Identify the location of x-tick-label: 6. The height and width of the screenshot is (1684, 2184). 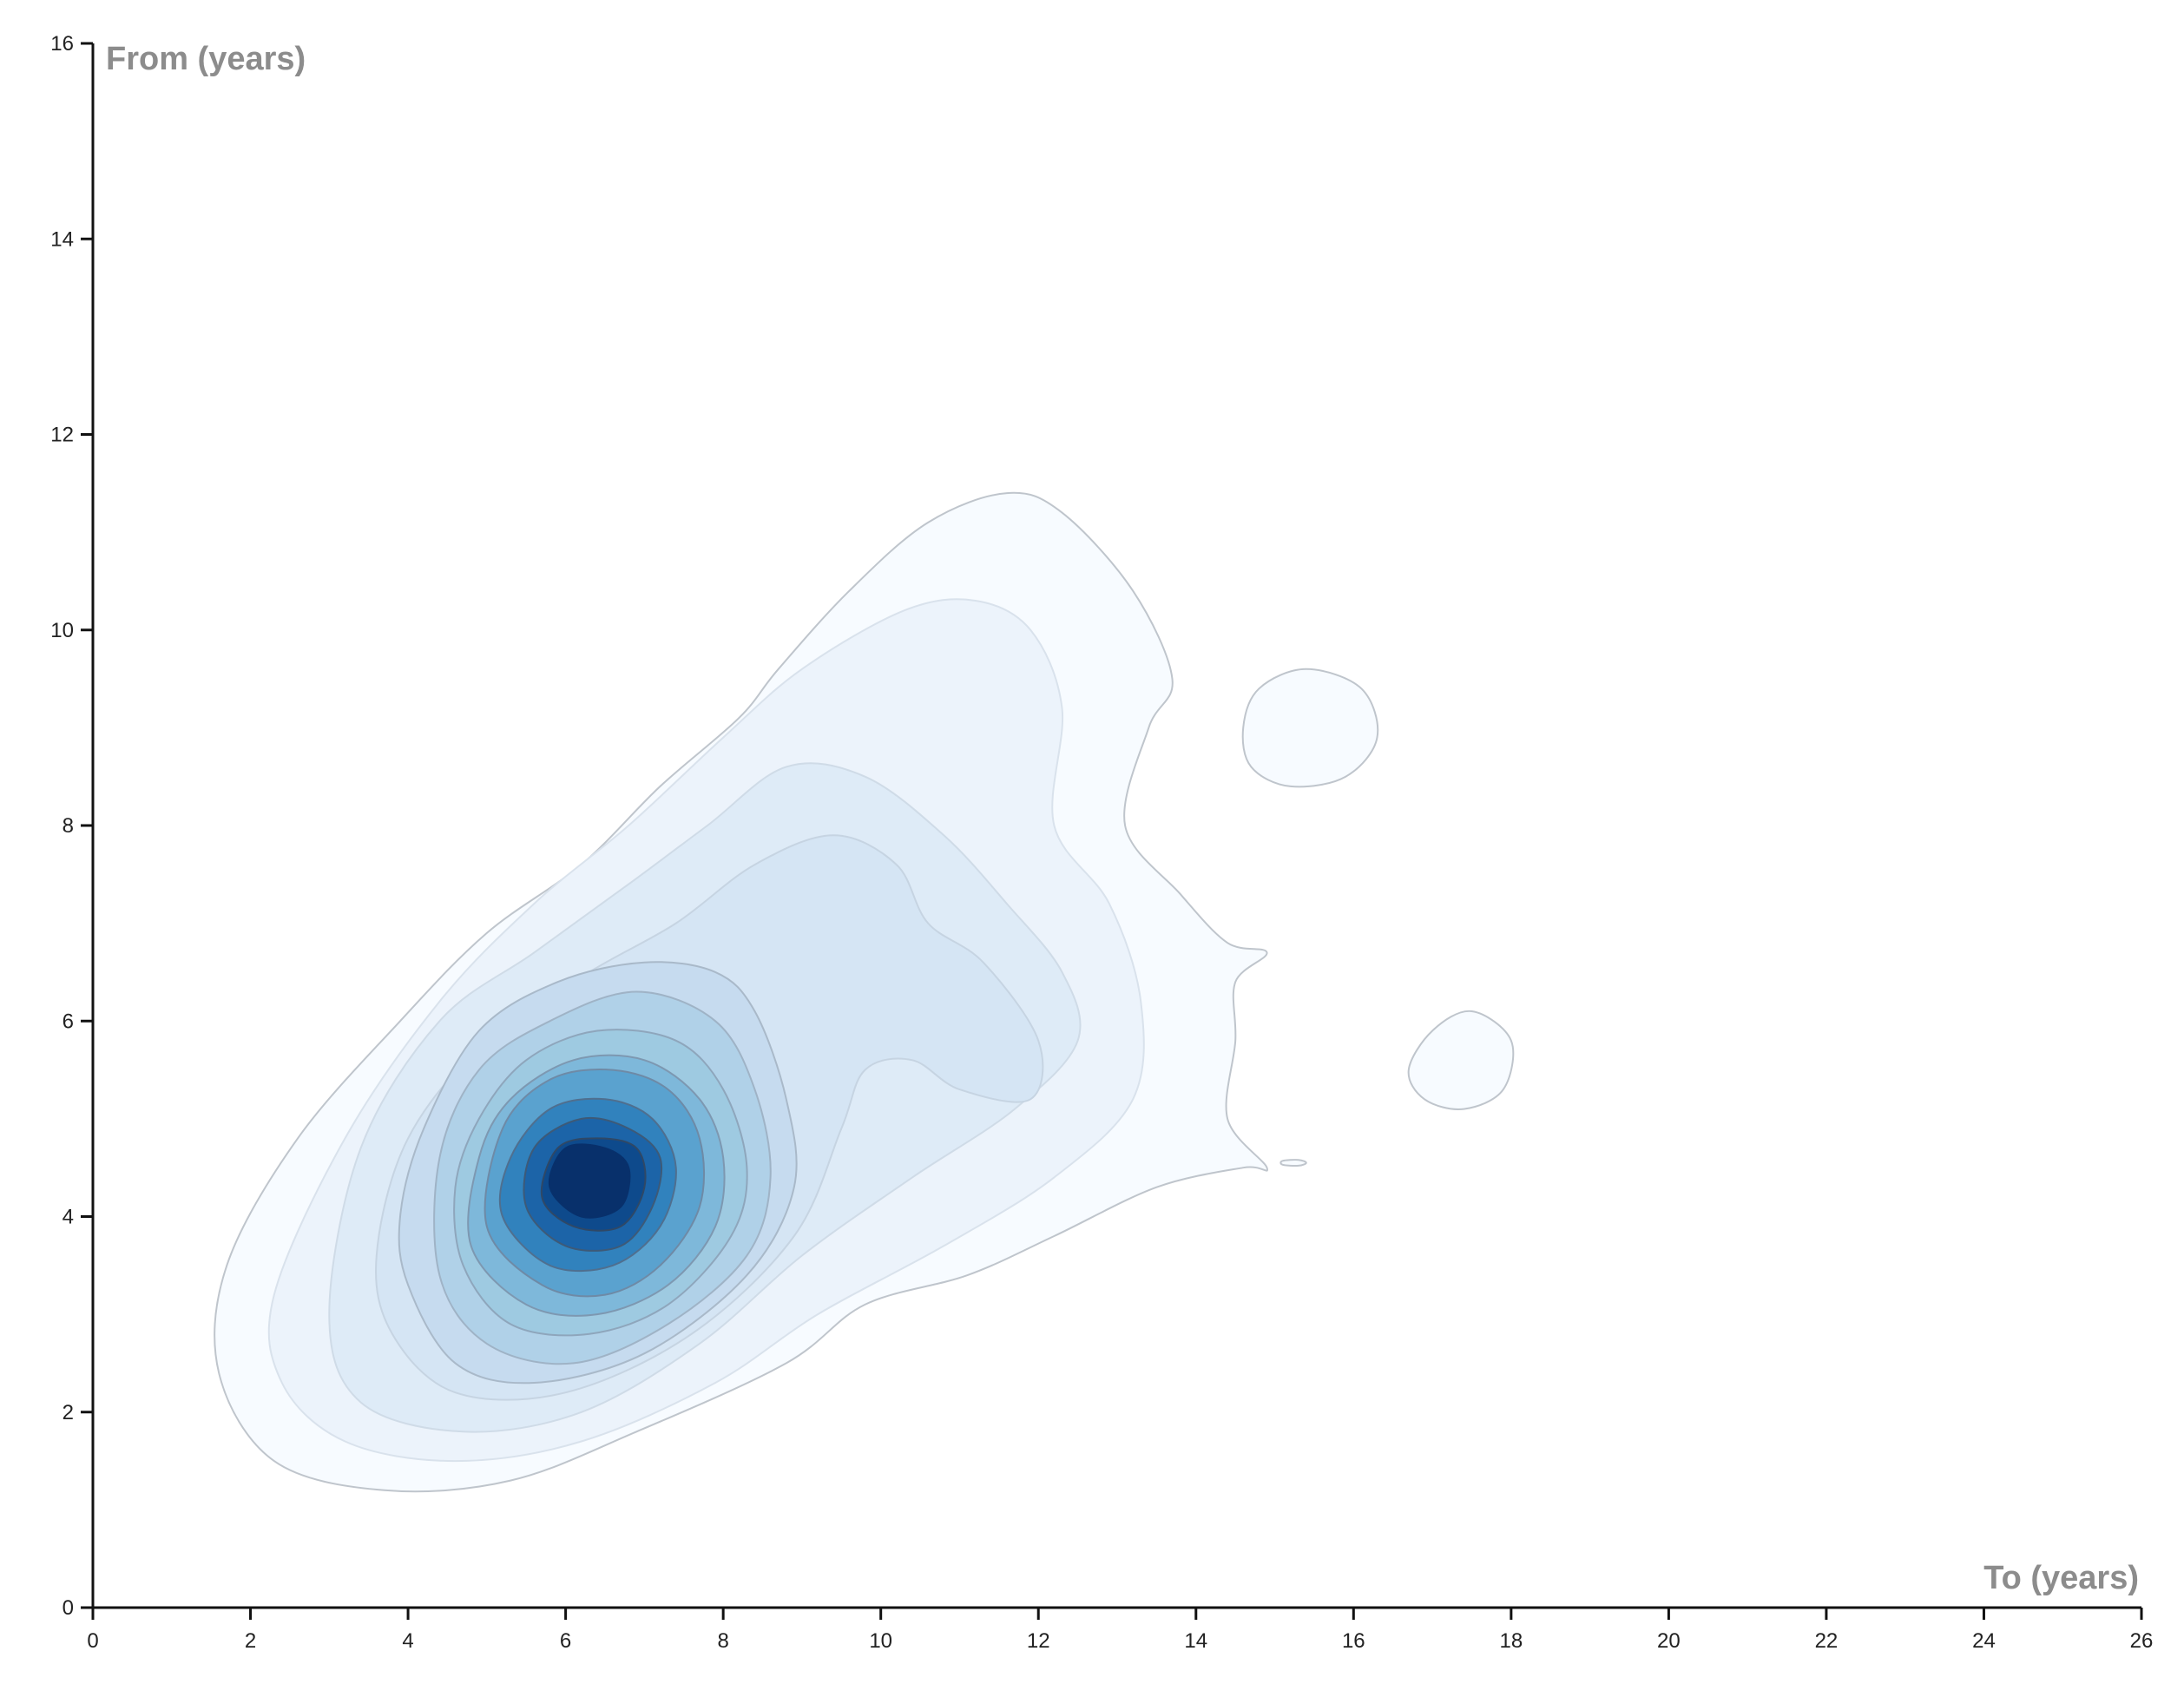
(565, 1641).